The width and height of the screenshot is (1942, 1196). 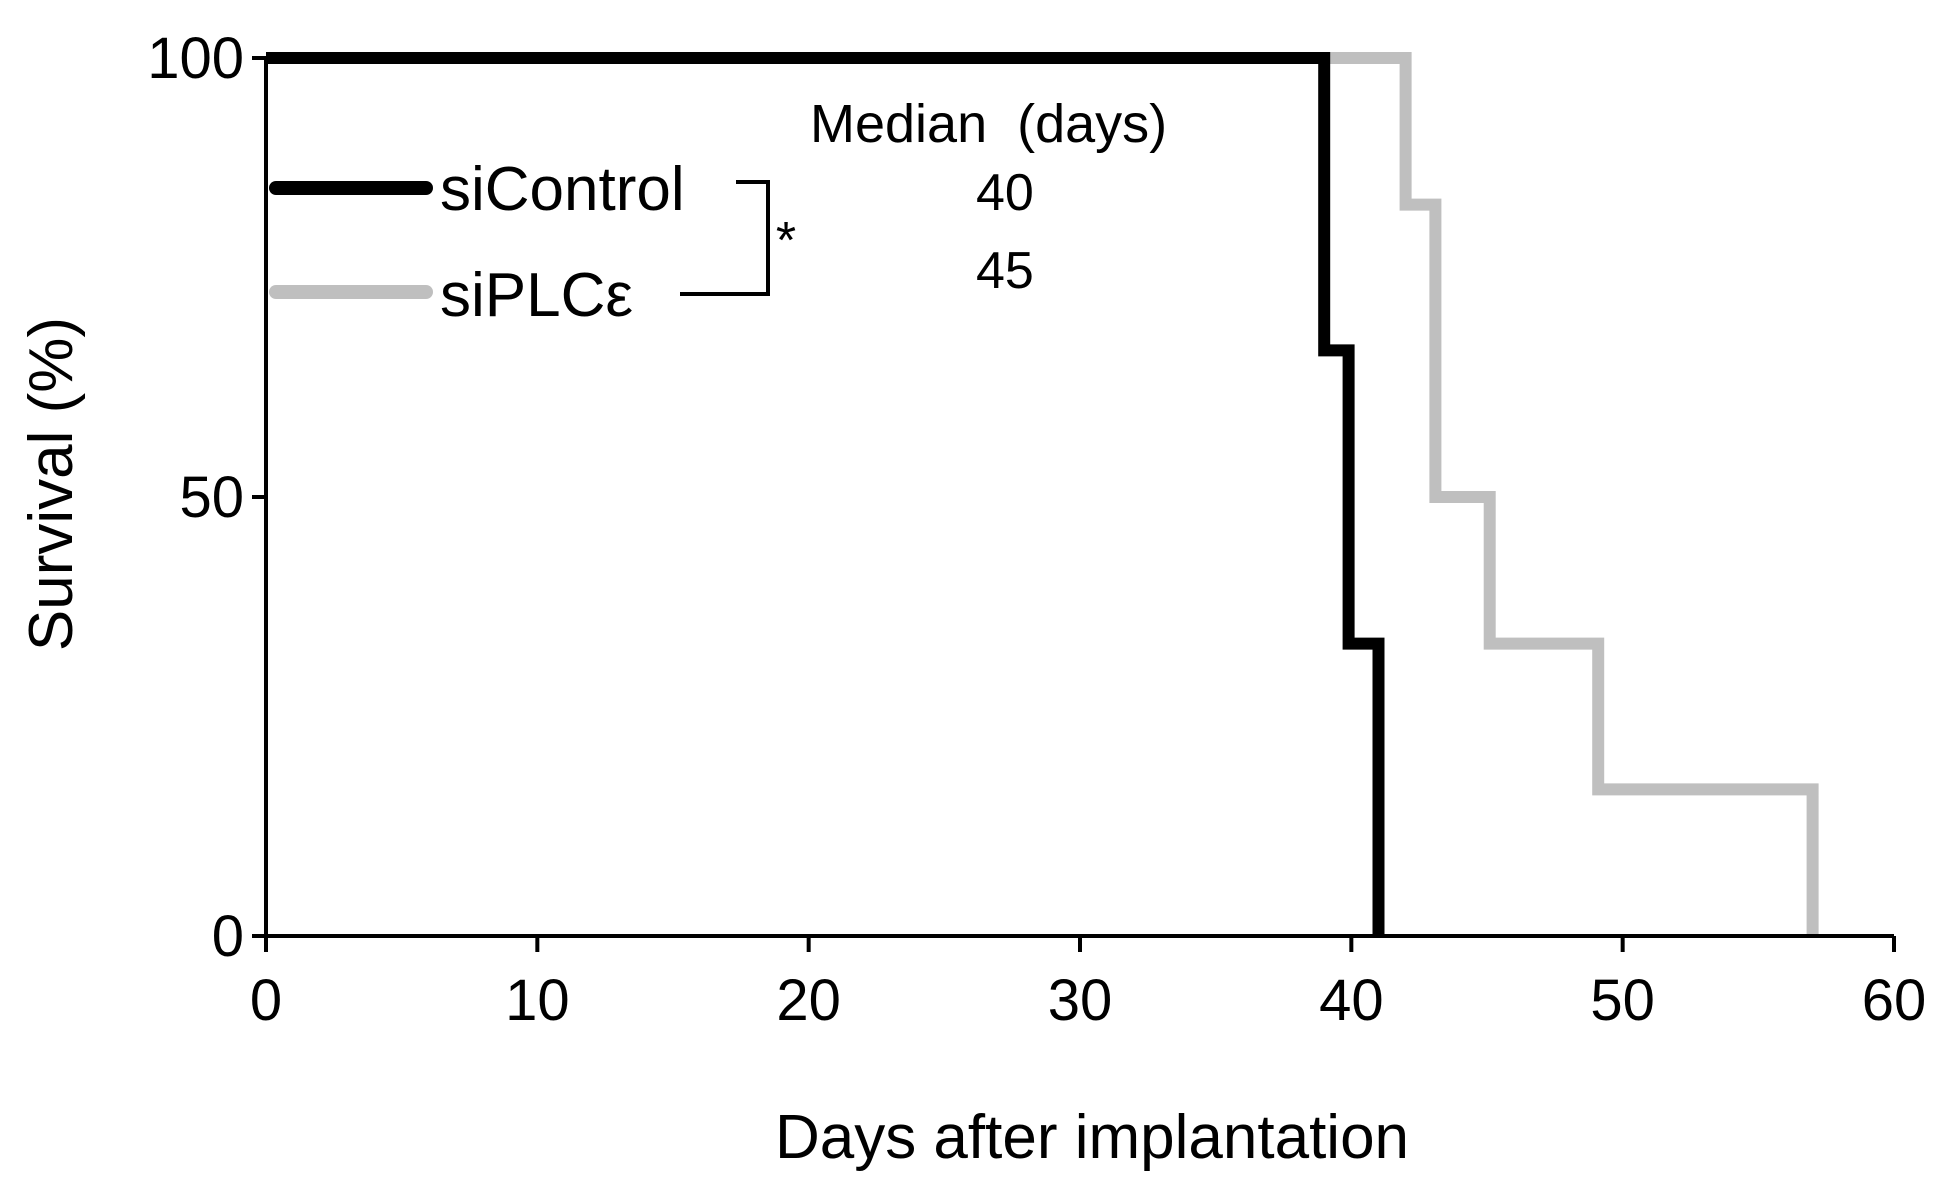 I want to click on legend: Median (days) siControl 40 siPLCε 45 *, so click(x=718, y=212).